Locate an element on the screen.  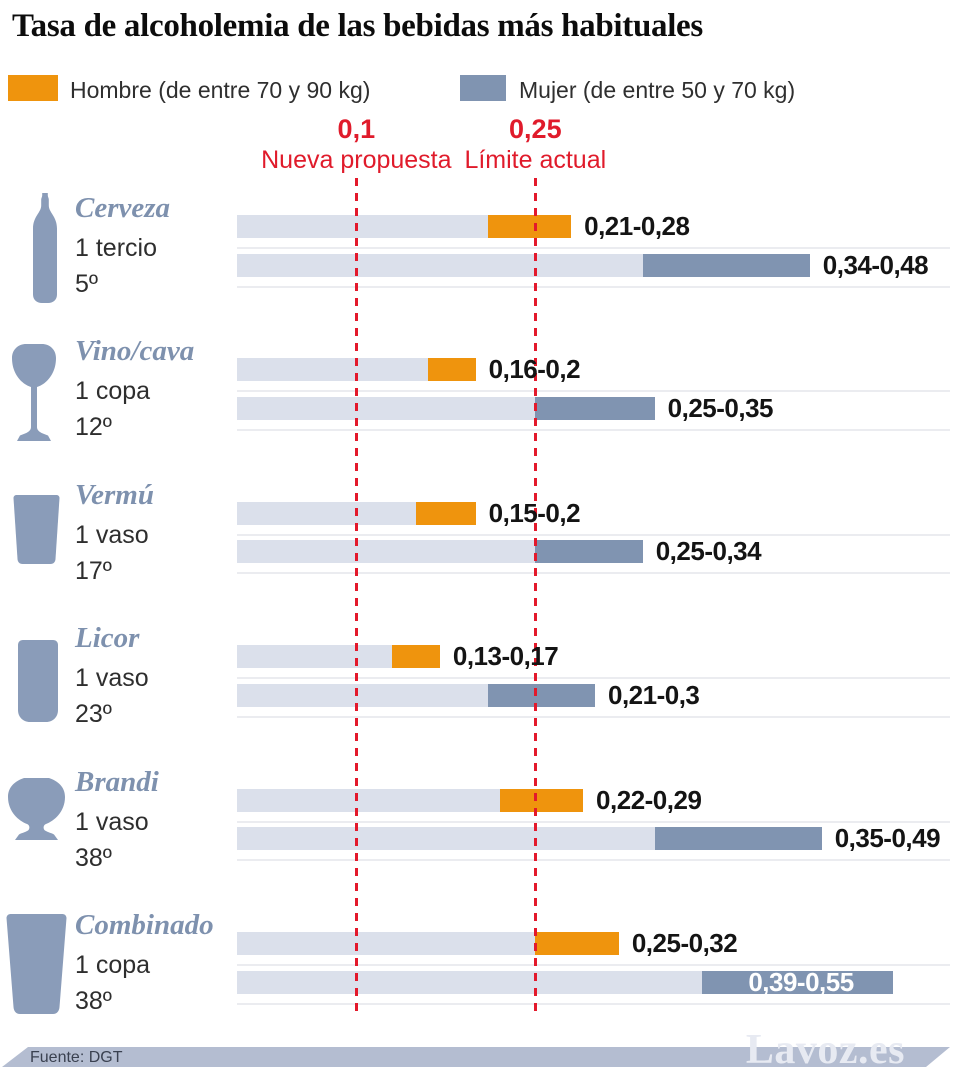
bar-value-label-hombre: 0,22-0,29 is located at coordinates (649, 799).